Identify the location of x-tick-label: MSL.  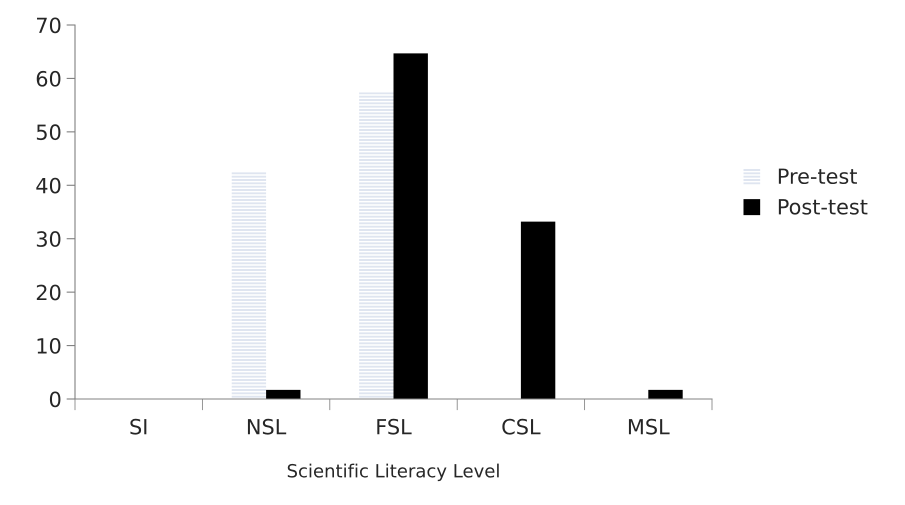
(649, 426).